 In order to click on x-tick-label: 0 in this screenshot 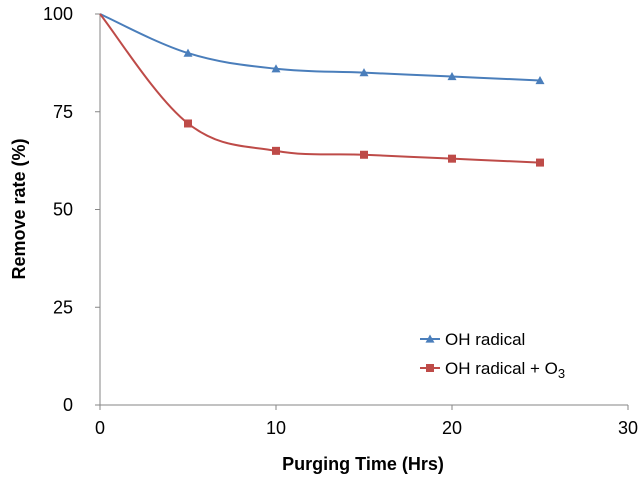, I will do `click(100, 428)`.